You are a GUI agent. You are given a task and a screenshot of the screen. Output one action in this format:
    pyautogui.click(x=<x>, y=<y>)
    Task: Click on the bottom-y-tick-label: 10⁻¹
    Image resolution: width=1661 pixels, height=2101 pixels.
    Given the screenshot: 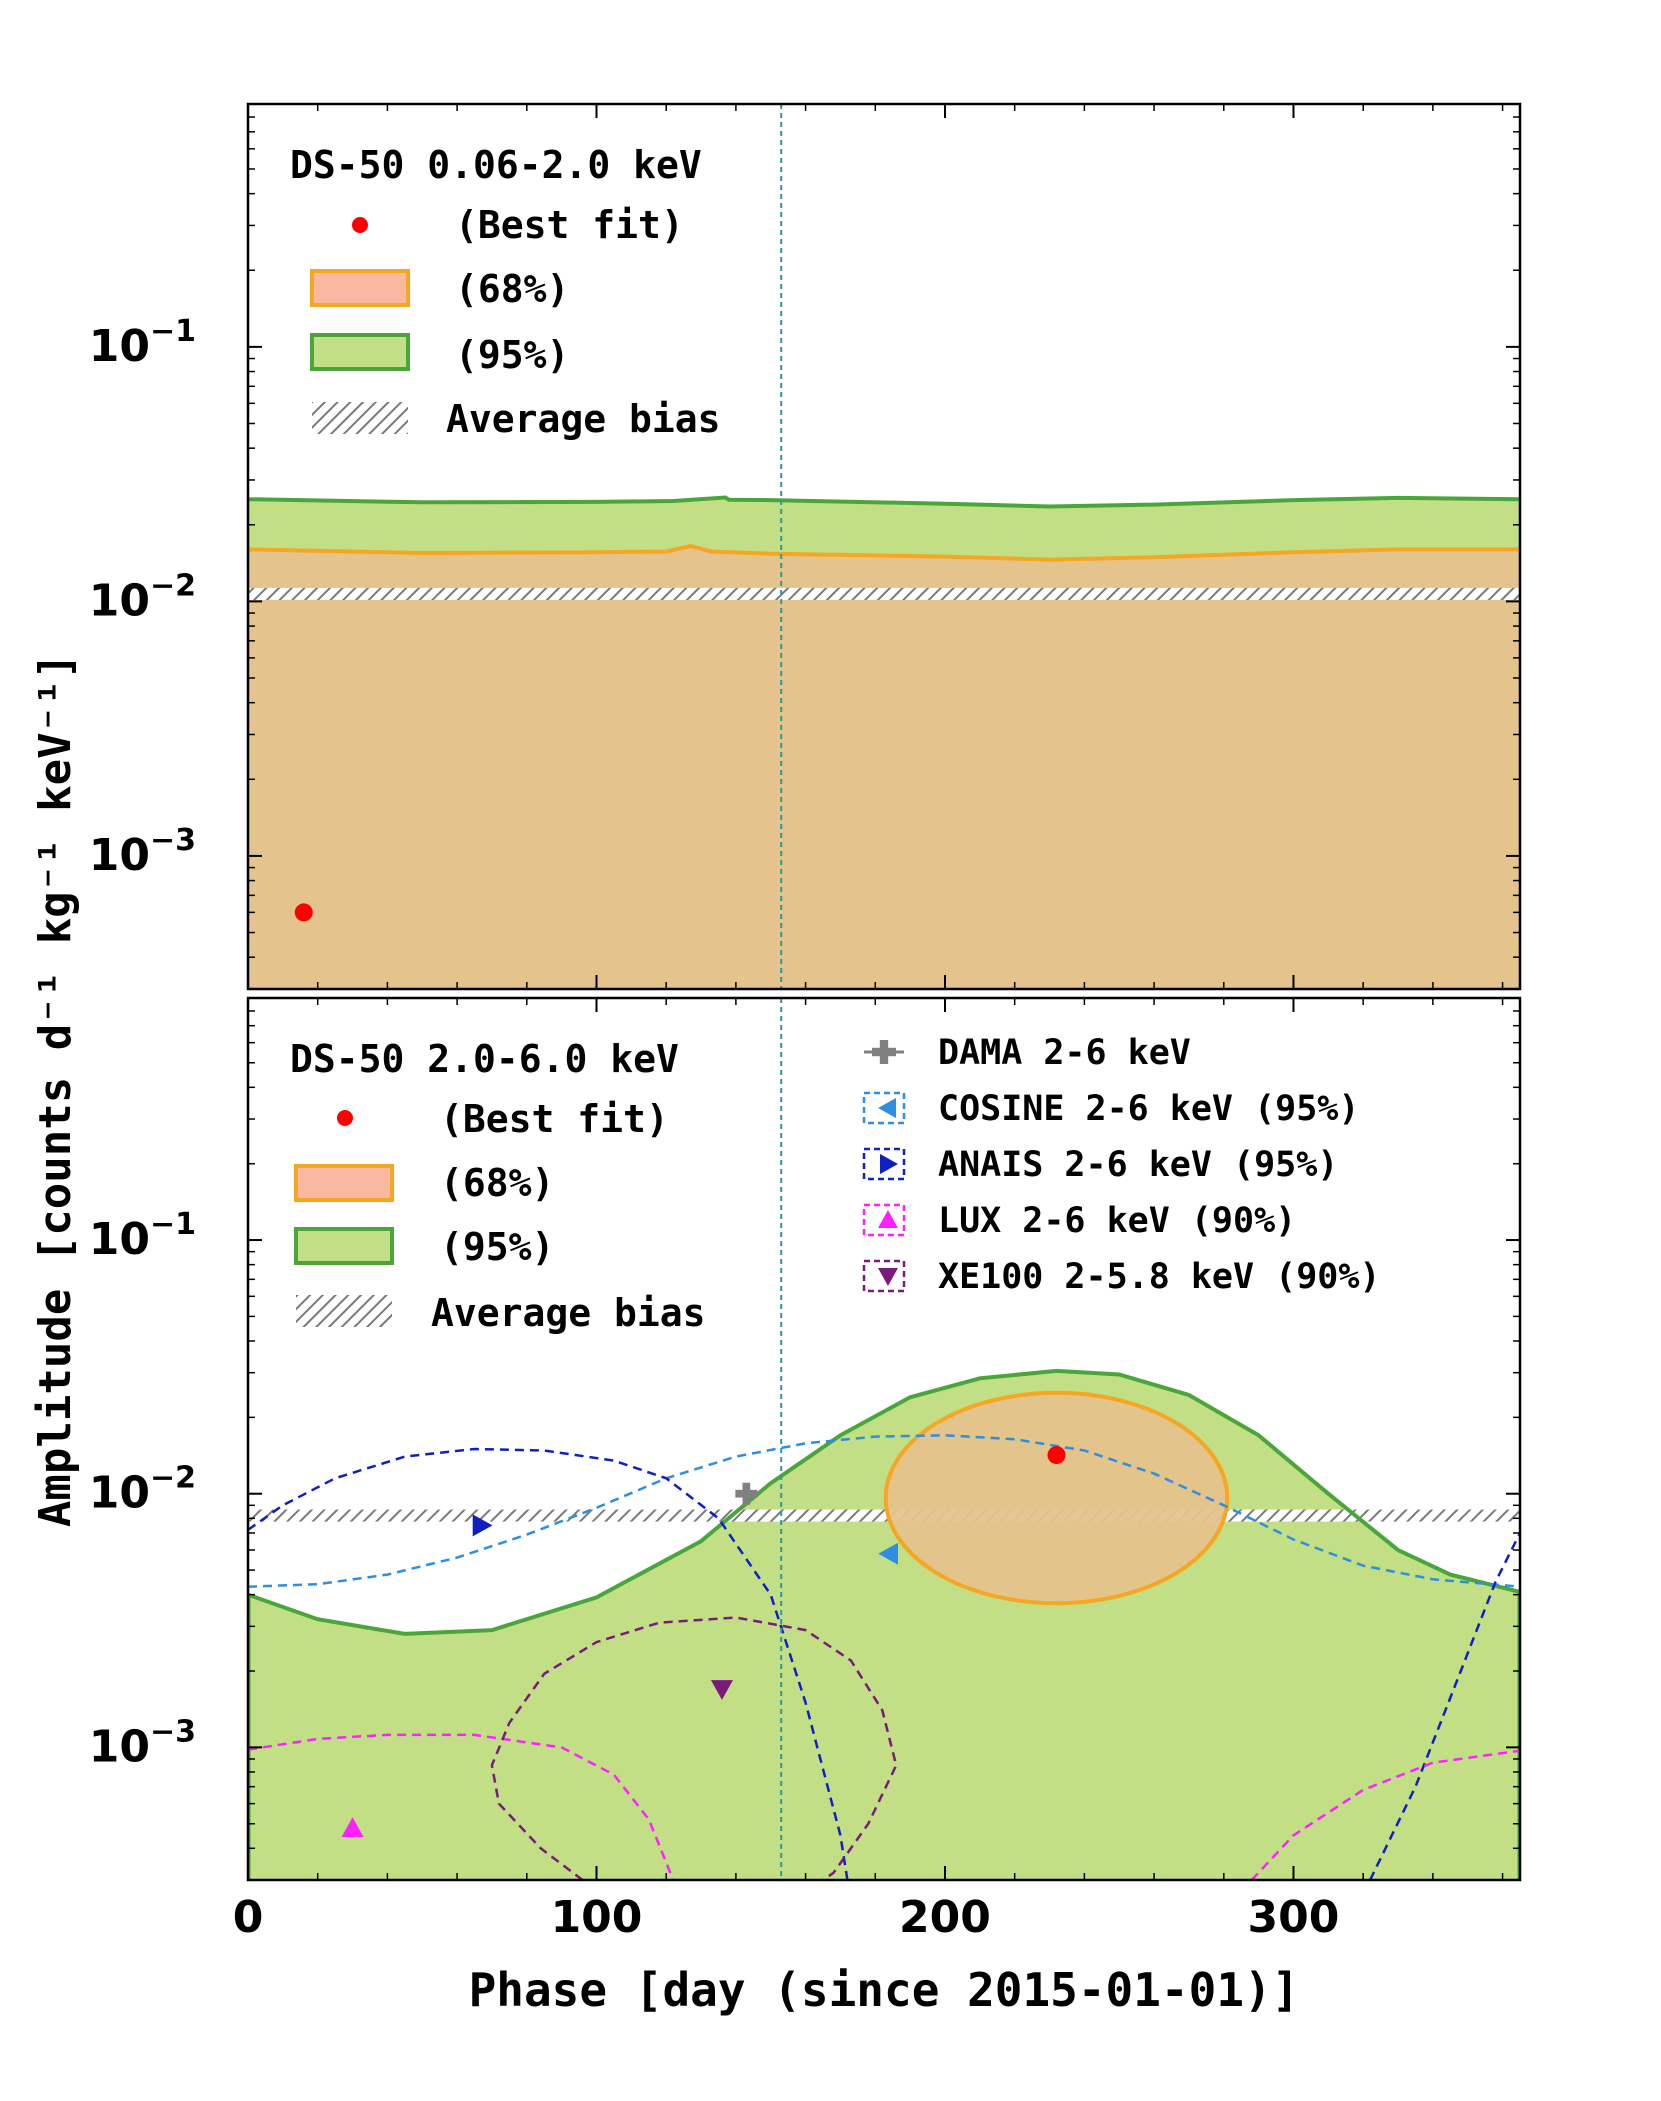 What is the action you would take?
    pyautogui.click(x=142, y=1236)
    